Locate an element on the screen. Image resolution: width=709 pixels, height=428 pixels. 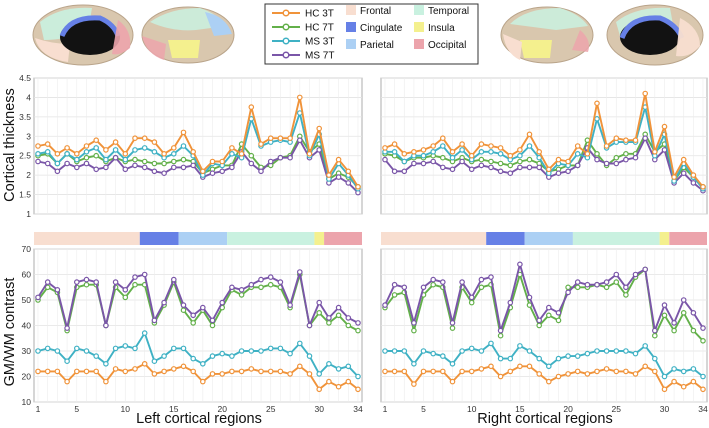
y-tick-label: 60 is located at coordinates (27, 275).